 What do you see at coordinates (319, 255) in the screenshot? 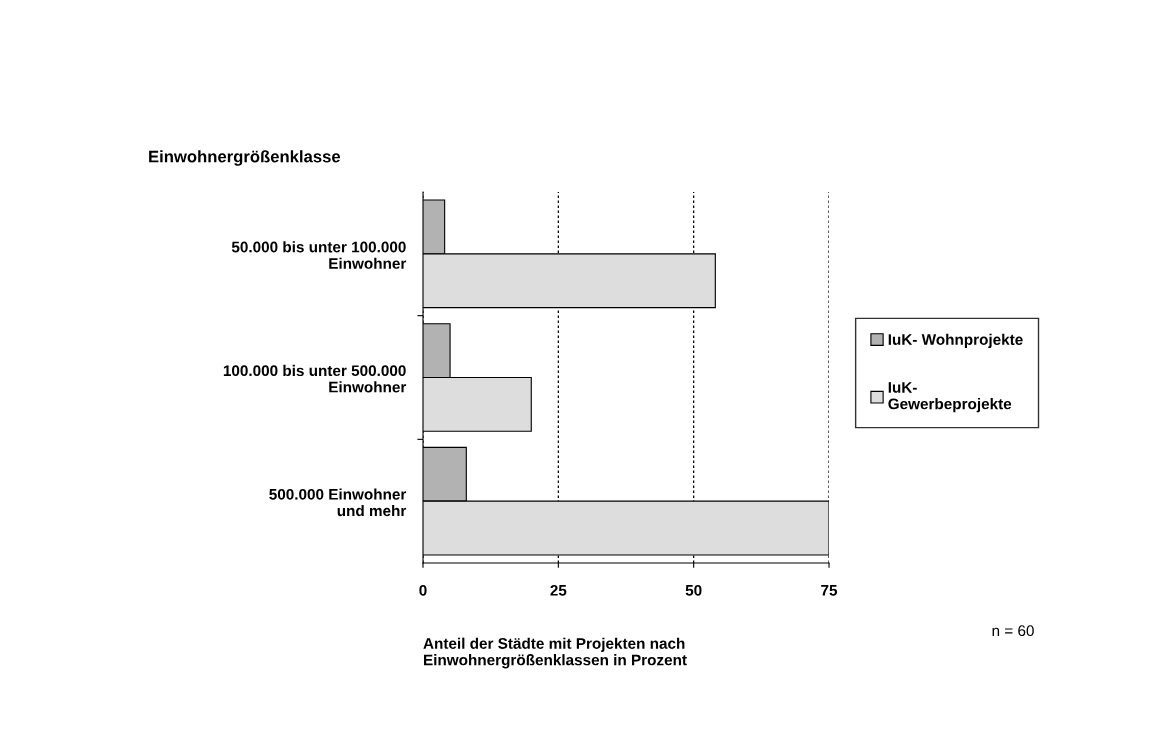
I see `y-tick-label: 50.000 bis unter 100.000 Einwohner` at bounding box center [319, 255].